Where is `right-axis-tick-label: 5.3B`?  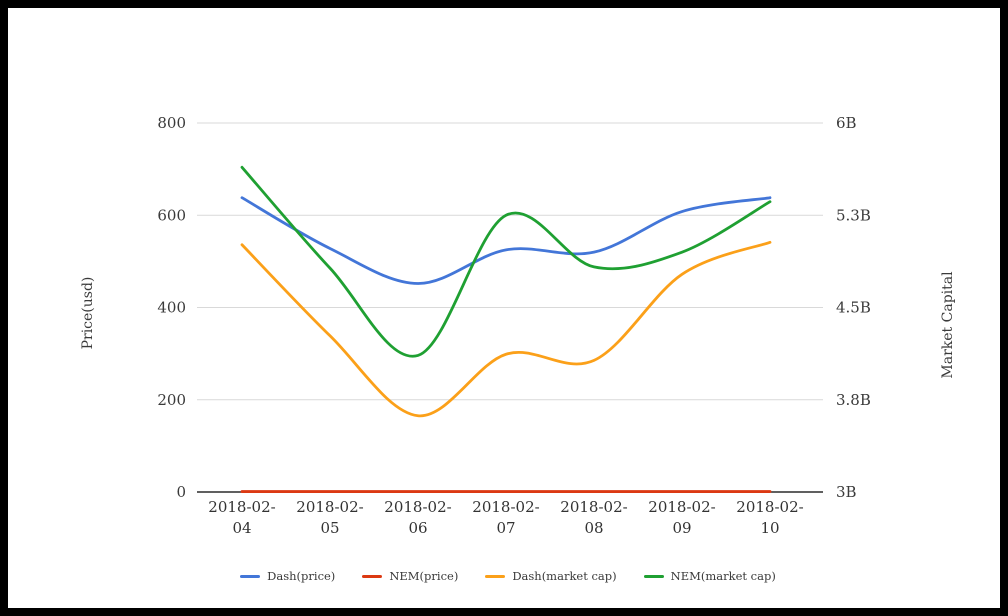 right-axis-tick-label: 5.3B is located at coordinates (853, 215).